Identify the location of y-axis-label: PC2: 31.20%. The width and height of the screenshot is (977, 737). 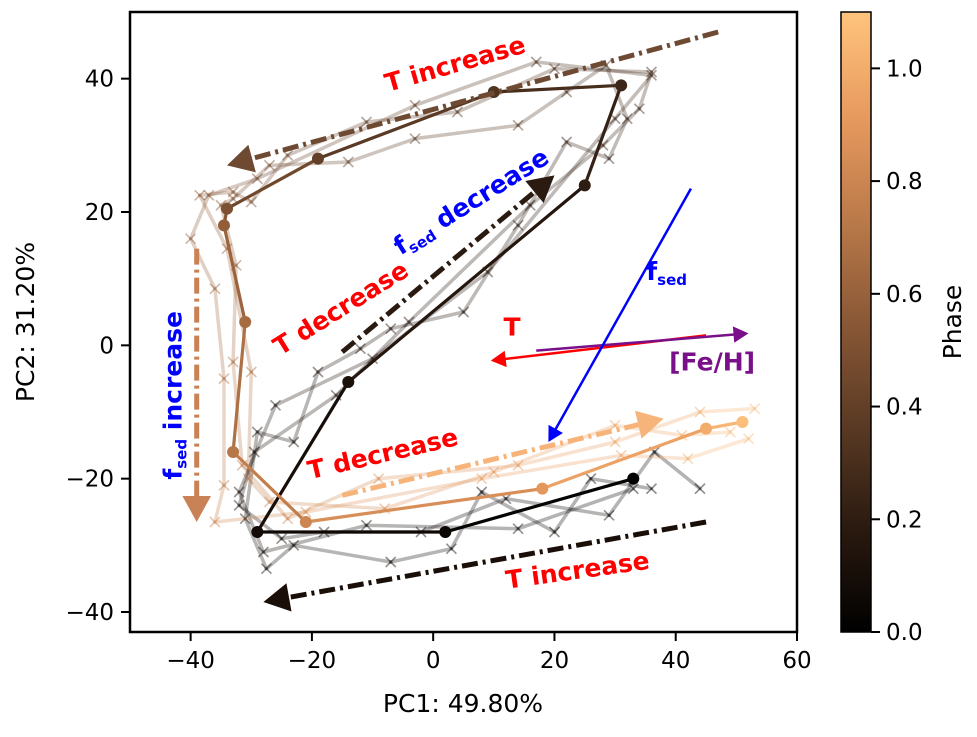
(25, 322).